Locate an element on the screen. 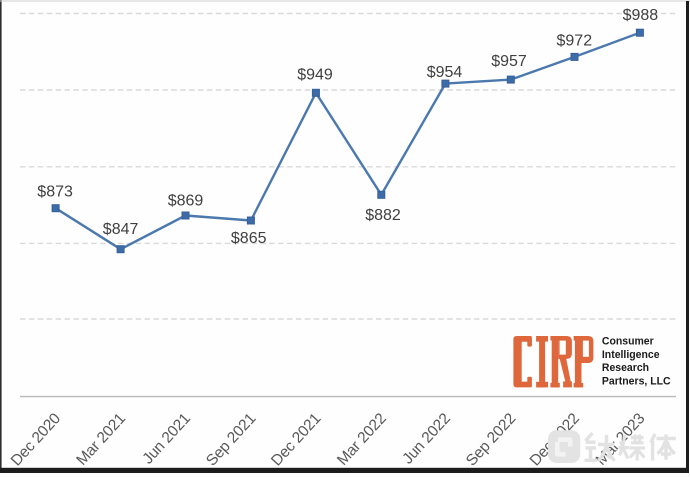 This screenshot has width=690, height=477. svg-text: Mar 2021 is located at coordinates (101, 439).